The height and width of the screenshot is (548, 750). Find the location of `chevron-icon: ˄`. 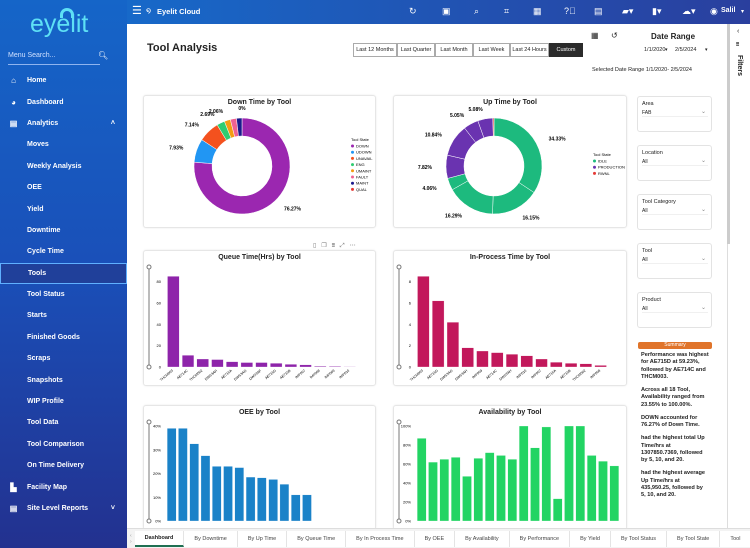

chevron-icon: ˄ is located at coordinates (112, 123).